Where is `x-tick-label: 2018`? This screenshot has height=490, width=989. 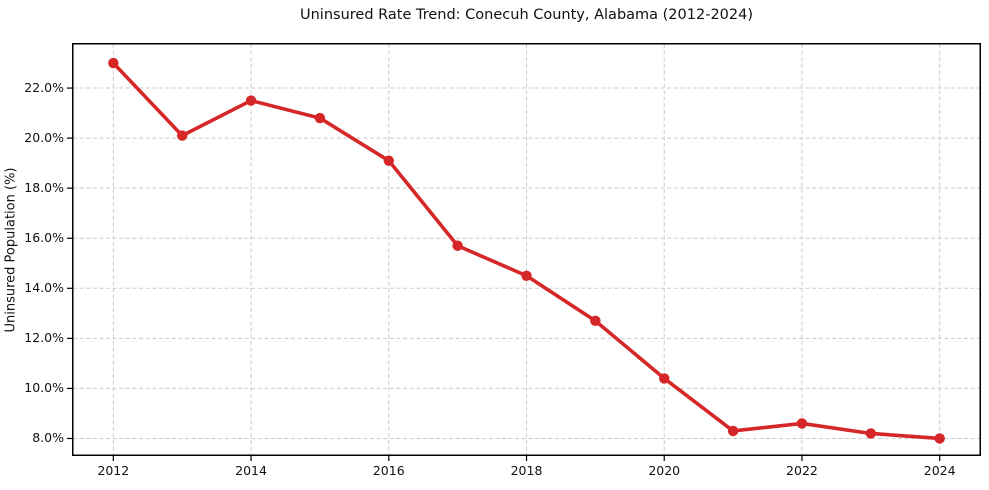 x-tick-label: 2018 is located at coordinates (526, 470).